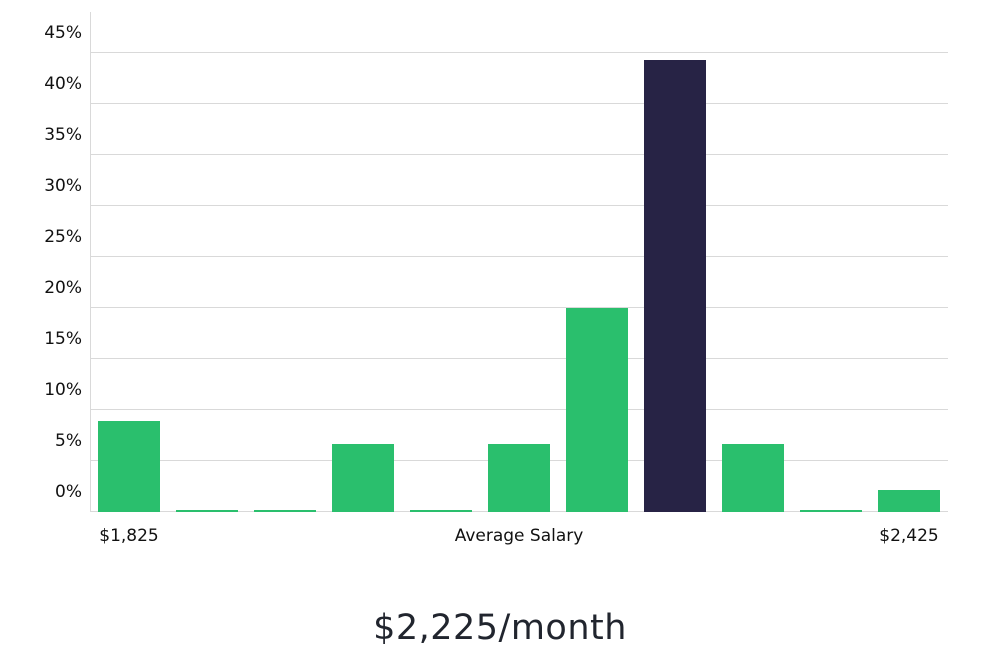 This screenshot has width=1000, height=660. What do you see at coordinates (63, 185) in the screenshot?
I see `y-axis-tick-label: 30%` at bounding box center [63, 185].